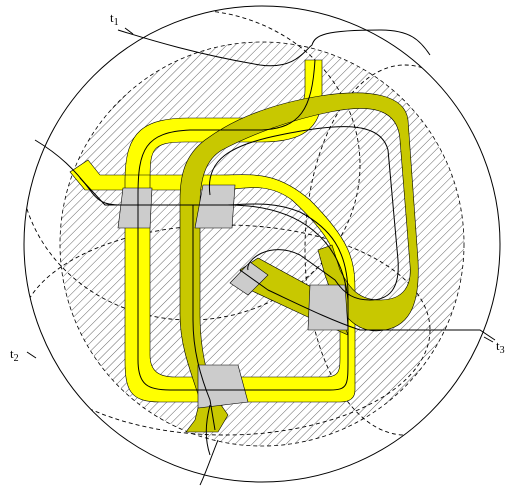 The image size is (519, 495). Describe the element at coordinates (14, 355) in the screenshot. I see `label-t2: t2` at that location.